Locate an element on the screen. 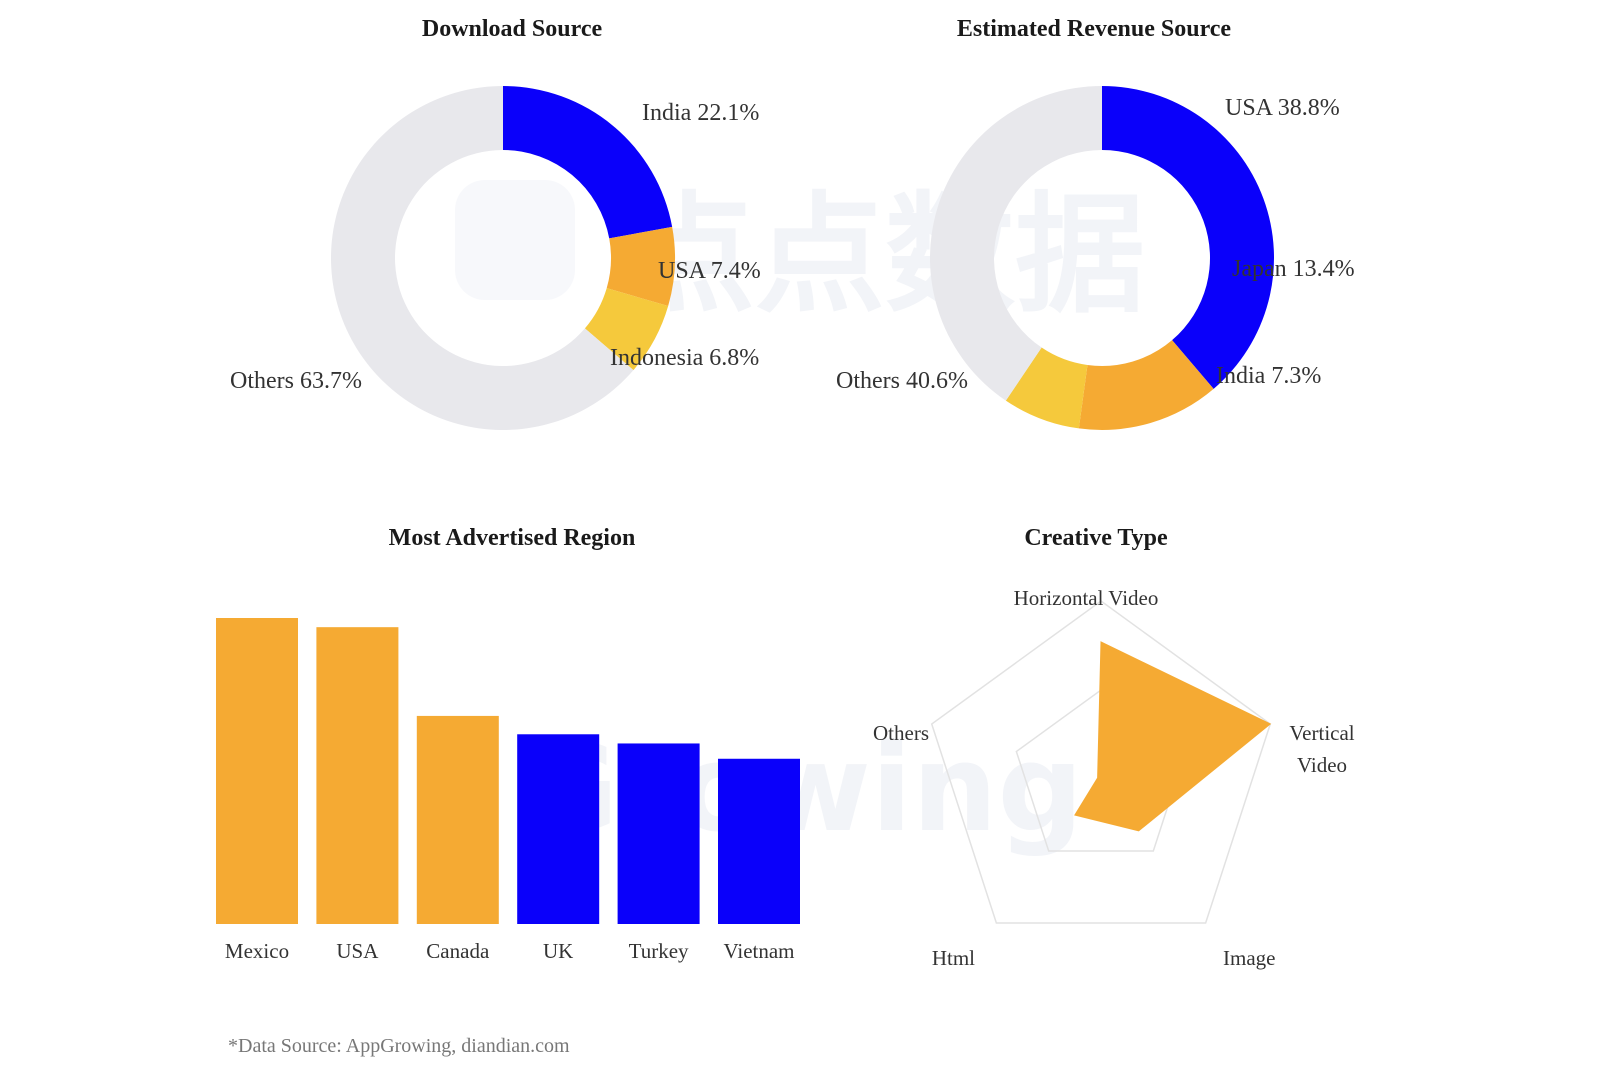 The width and height of the screenshot is (1600, 1067). bar-label-mexico: Mexico is located at coordinates (257, 951).